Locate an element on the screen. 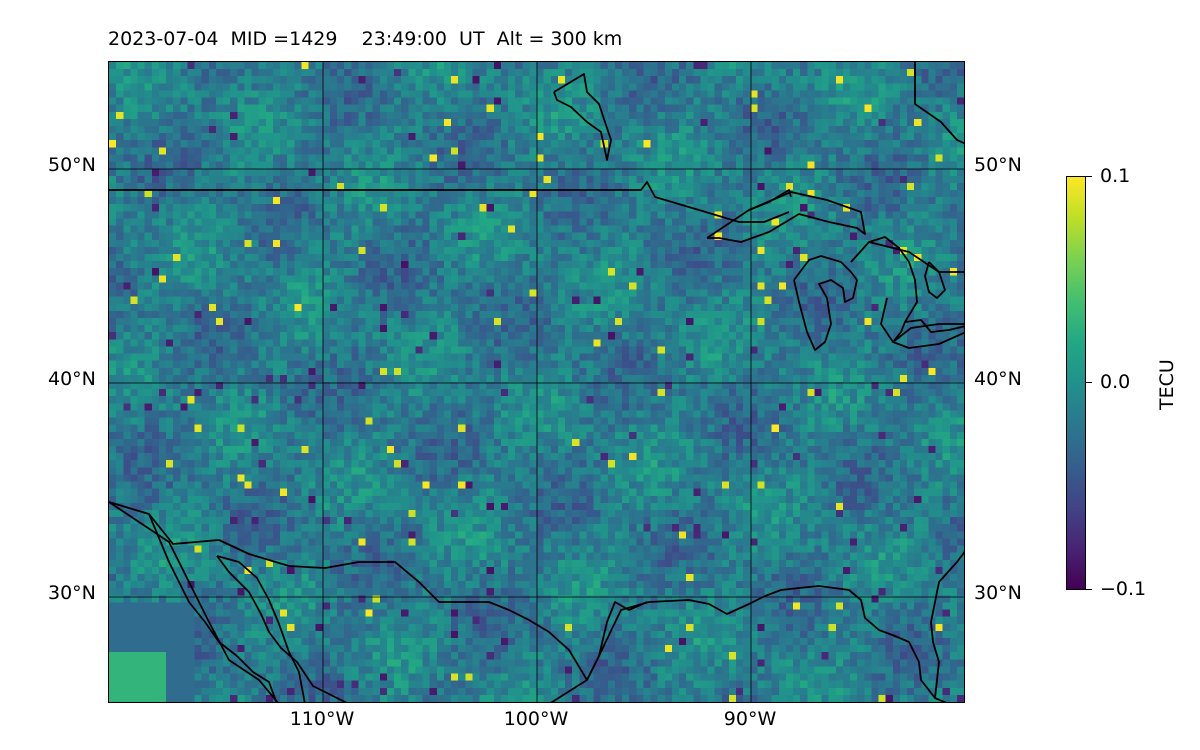 The image size is (1200, 750). lat-label-30n-left: 30°N is located at coordinates (72, 593).